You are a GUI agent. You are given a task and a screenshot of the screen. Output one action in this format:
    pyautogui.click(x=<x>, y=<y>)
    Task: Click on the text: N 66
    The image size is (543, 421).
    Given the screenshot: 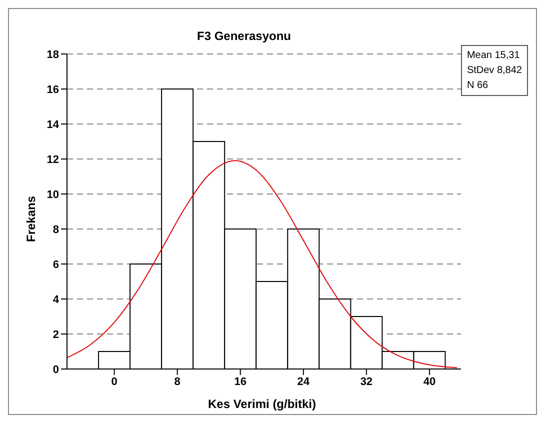 What is the action you would take?
    pyautogui.click(x=478, y=86)
    